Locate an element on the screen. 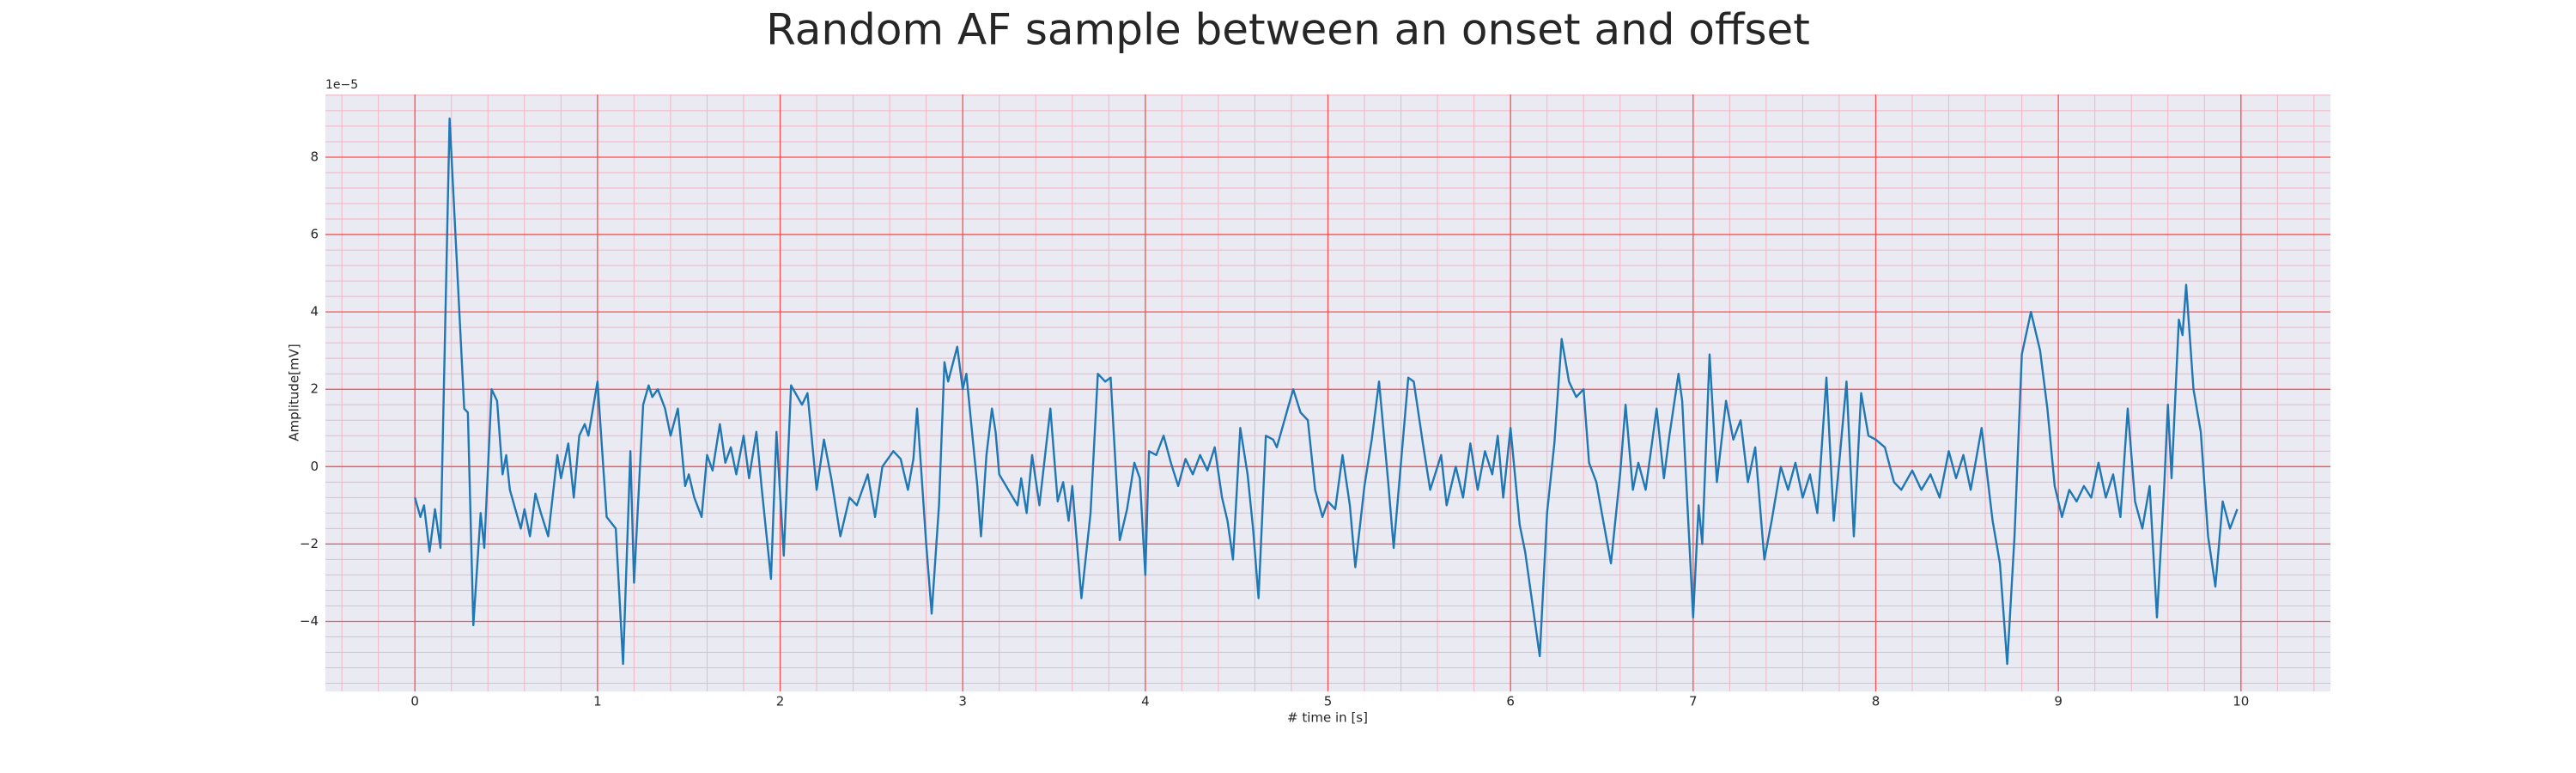 The image size is (2576, 773). x-tick-label: 5 is located at coordinates (1328, 701).